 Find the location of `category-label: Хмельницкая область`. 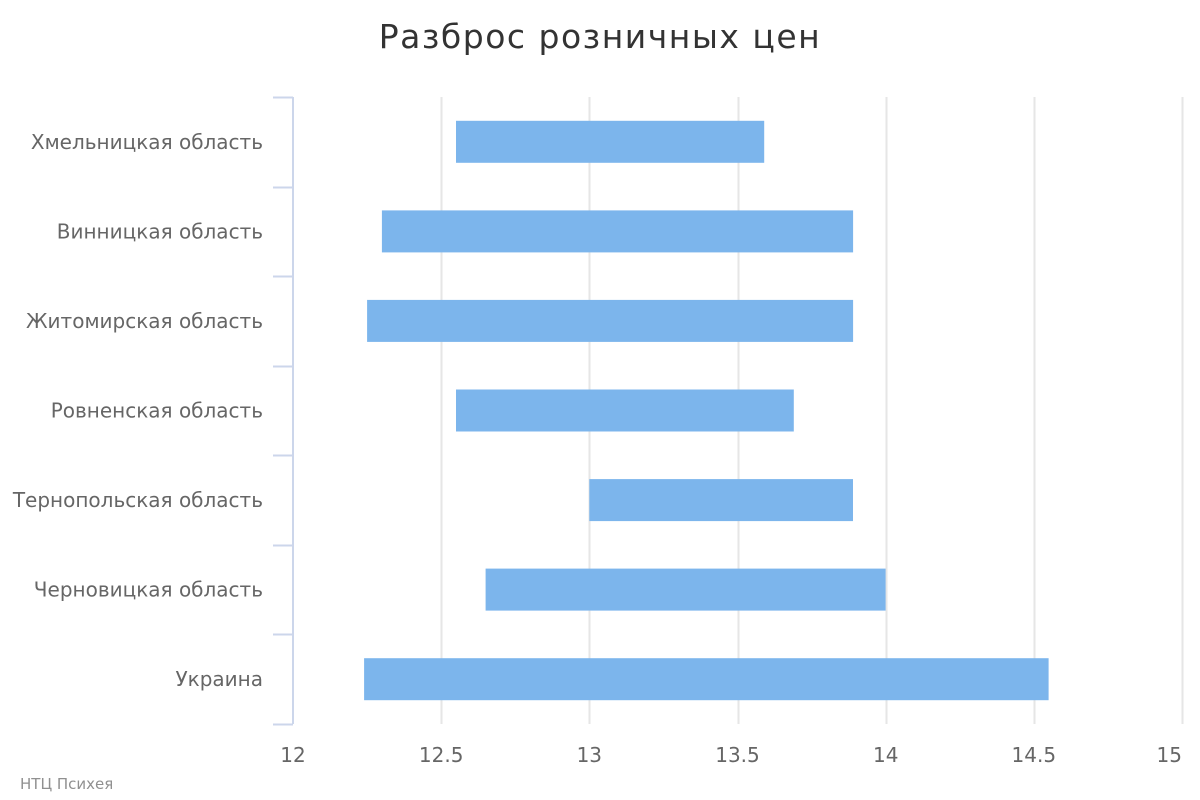

category-label: Хмельницкая область is located at coordinates (147, 142).